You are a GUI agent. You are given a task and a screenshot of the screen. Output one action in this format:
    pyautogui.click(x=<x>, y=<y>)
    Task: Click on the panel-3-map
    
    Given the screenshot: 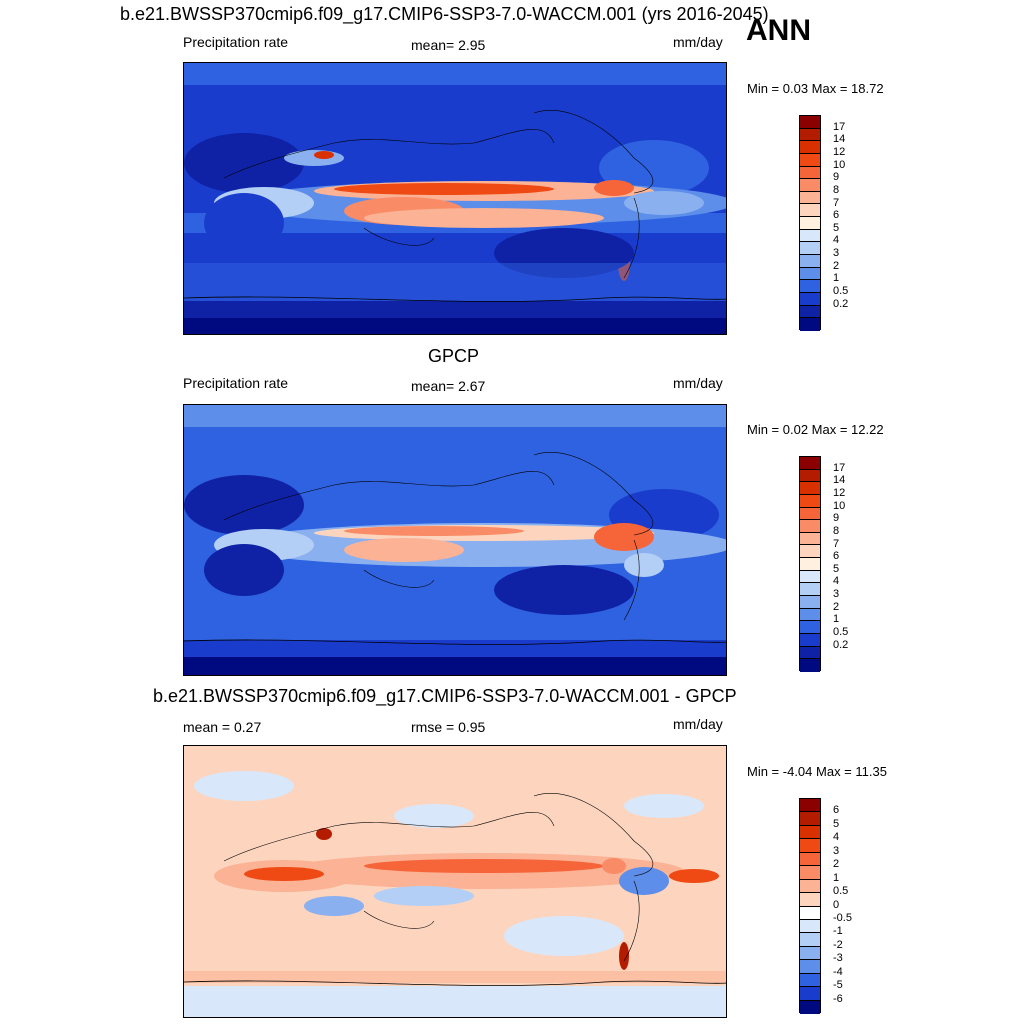 What is the action you would take?
    pyautogui.click(x=455, y=881)
    